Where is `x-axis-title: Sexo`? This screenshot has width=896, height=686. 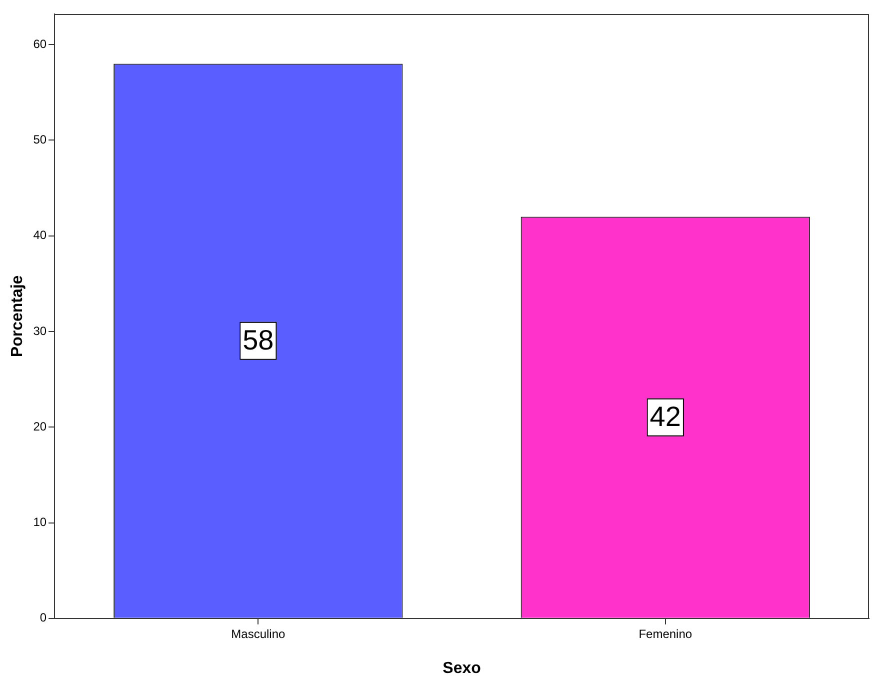 x-axis-title: Sexo is located at coordinates (462, 668).